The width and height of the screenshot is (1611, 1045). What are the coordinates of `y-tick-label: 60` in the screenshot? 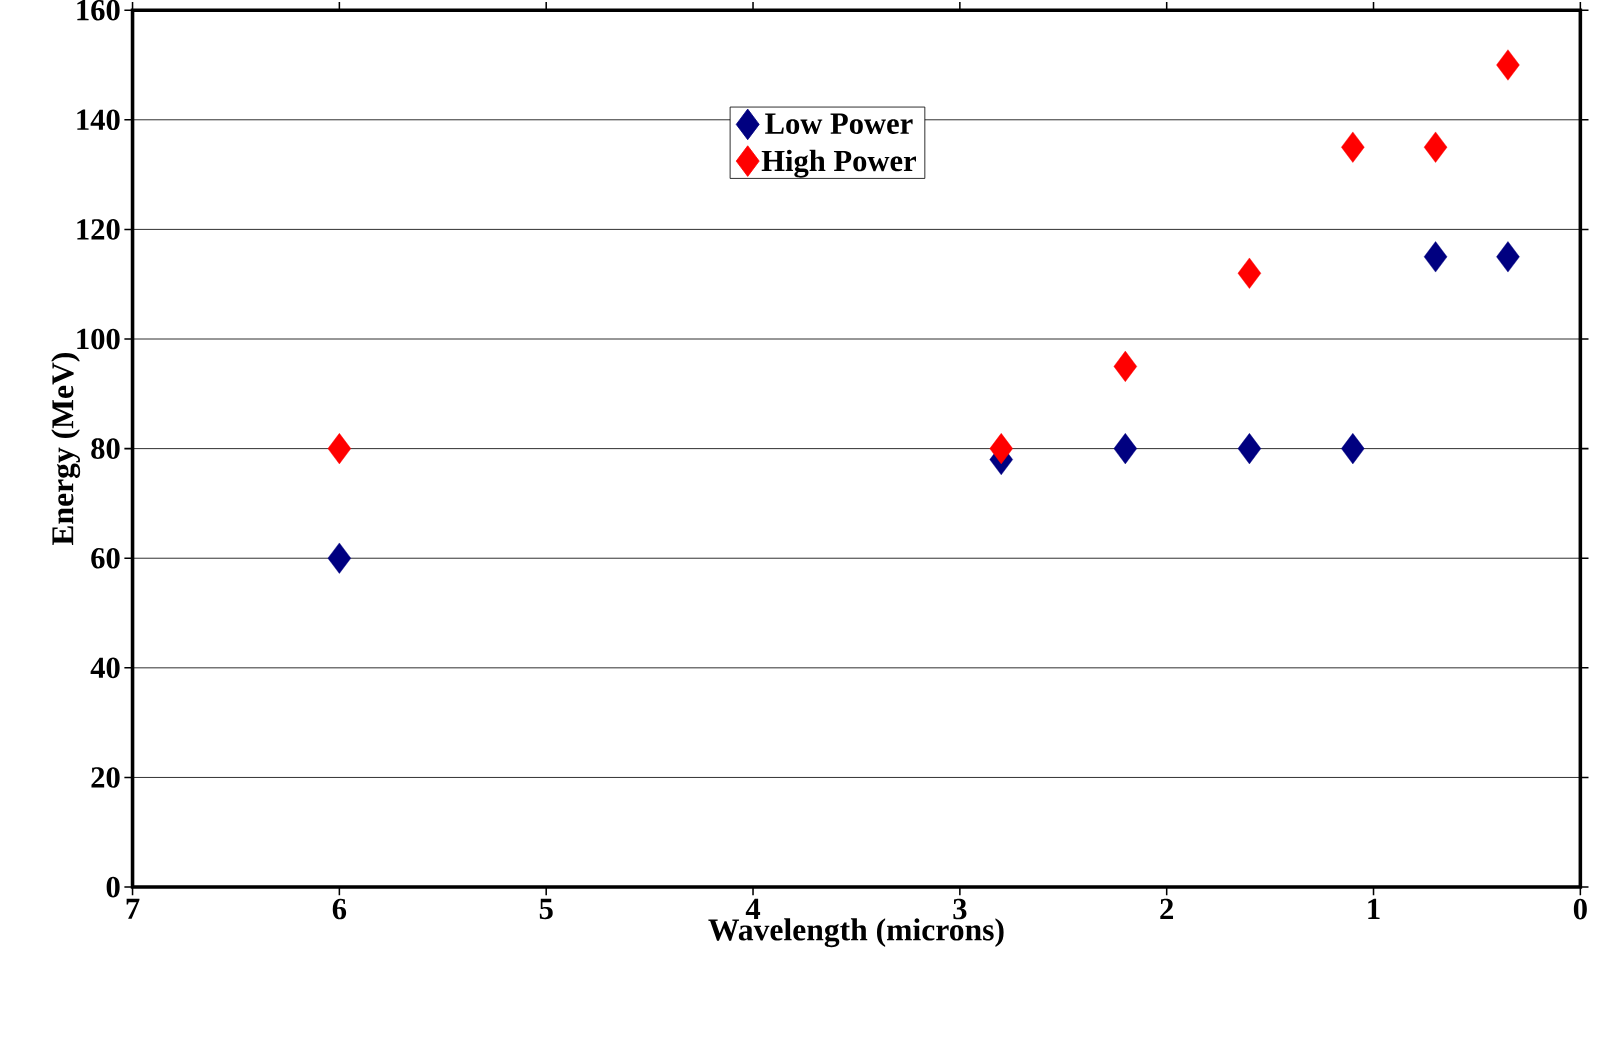 It's located at (105, 558).